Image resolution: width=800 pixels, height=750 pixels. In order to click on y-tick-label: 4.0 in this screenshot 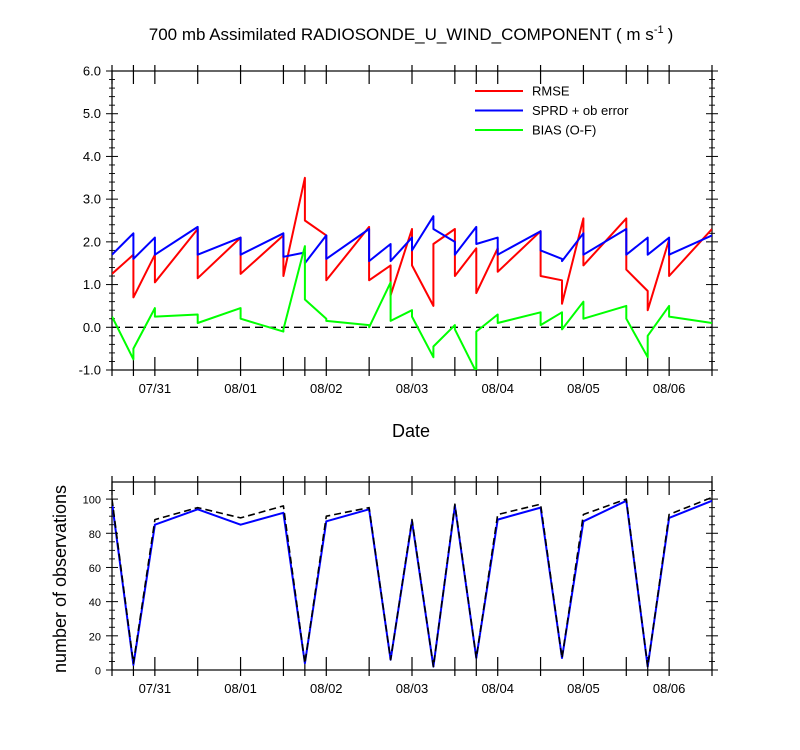, I will do `click(92, 156)`.